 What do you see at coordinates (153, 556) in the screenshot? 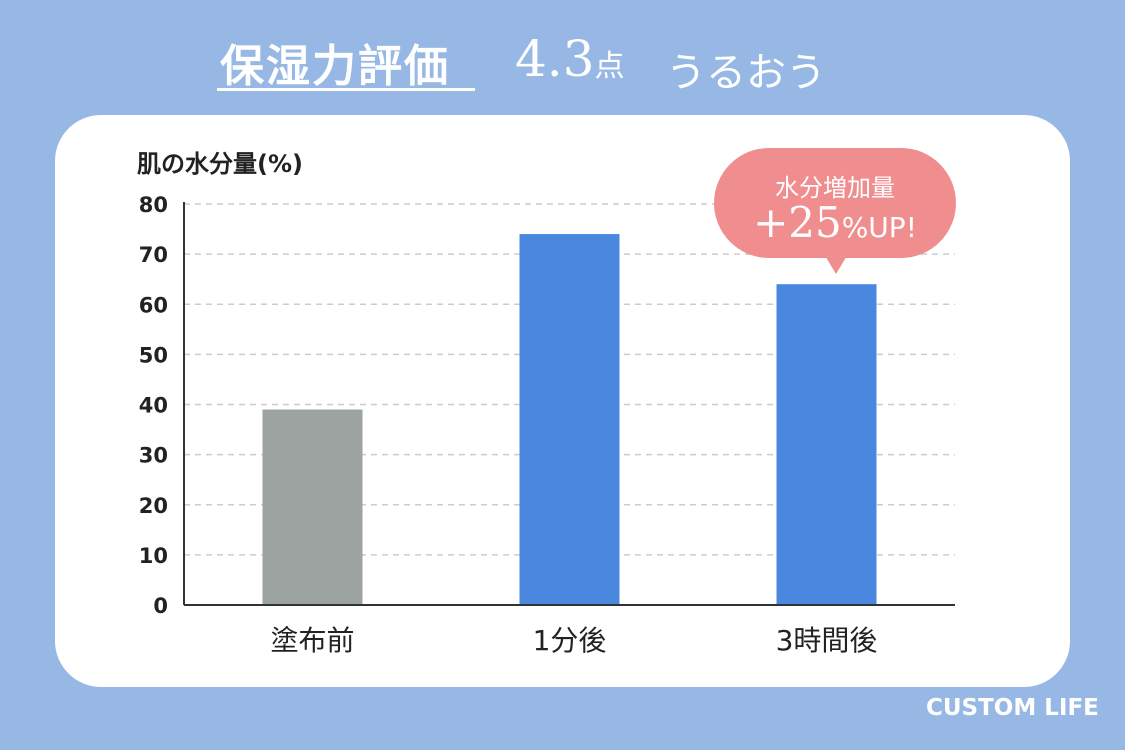
I see `y-tick-label: 10` at bounding box center [153, 556].